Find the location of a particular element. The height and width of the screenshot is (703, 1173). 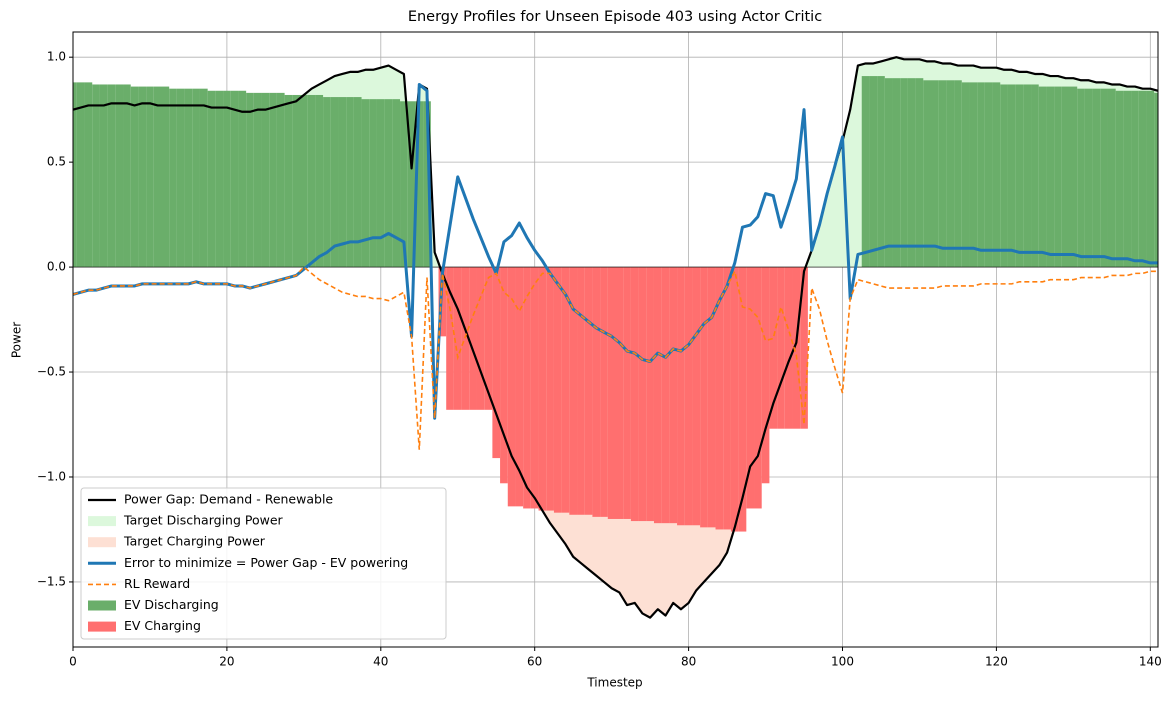

x-tick-label: 80 is located at coordinates (688, 662).